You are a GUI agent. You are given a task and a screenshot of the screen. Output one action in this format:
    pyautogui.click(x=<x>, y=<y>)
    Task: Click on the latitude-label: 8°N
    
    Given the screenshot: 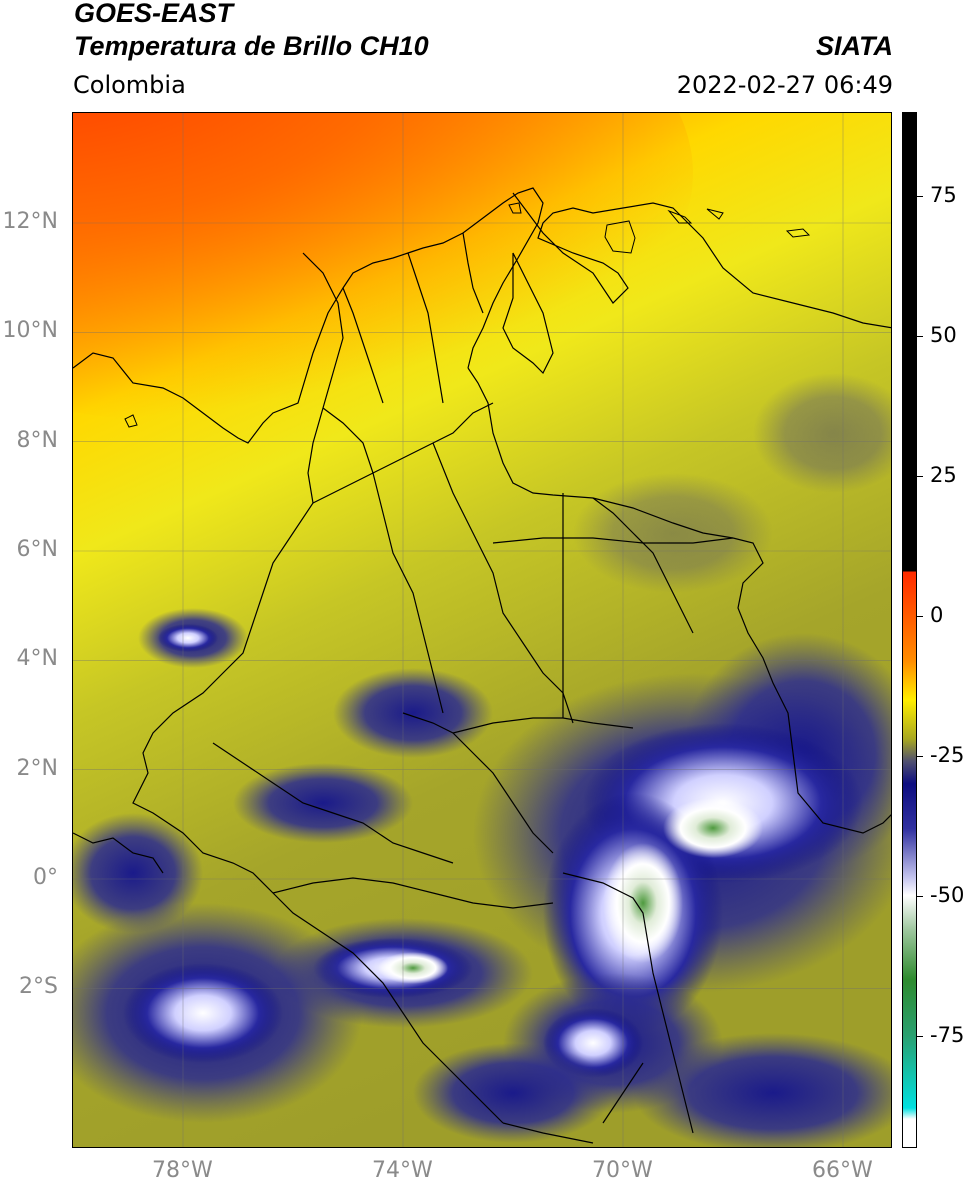 What is the action you would take?
    pyautogui.click(x=37, y=440)
    